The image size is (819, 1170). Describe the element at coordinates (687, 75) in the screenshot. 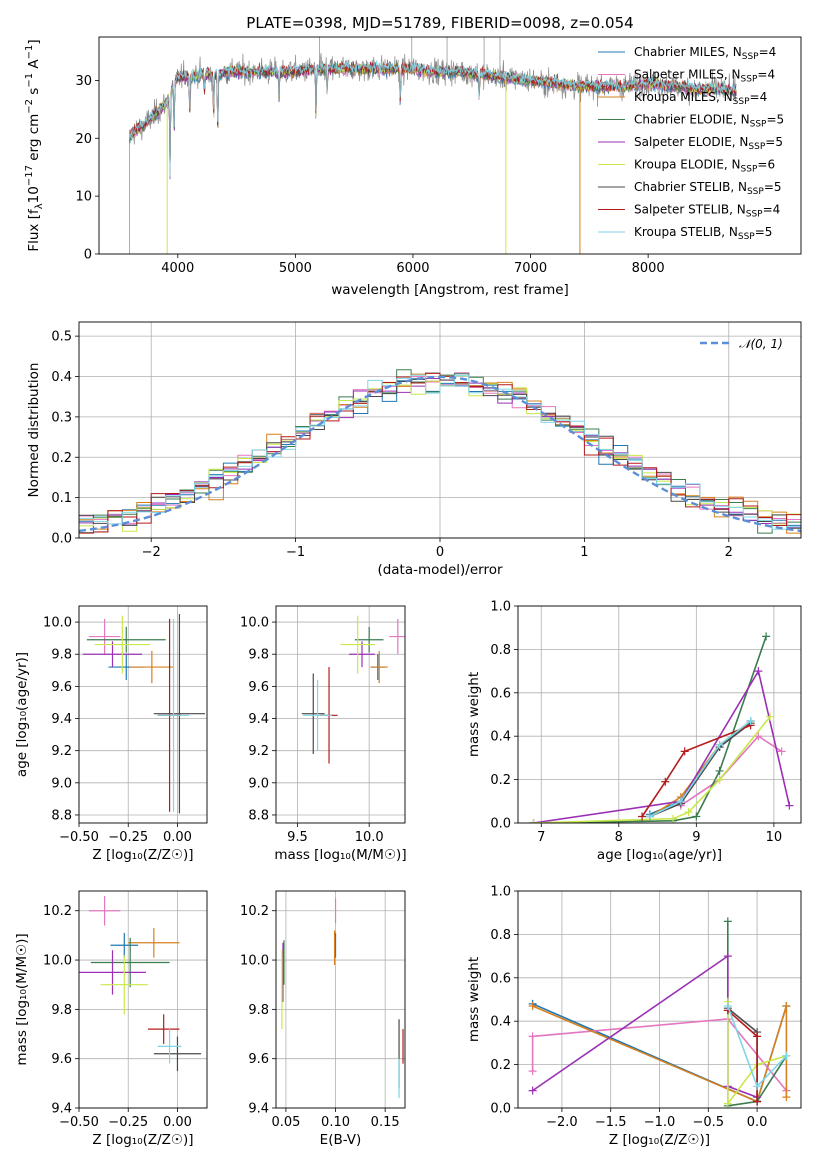

I see `legend-label-text: Salpeter MILES, N` at that location.